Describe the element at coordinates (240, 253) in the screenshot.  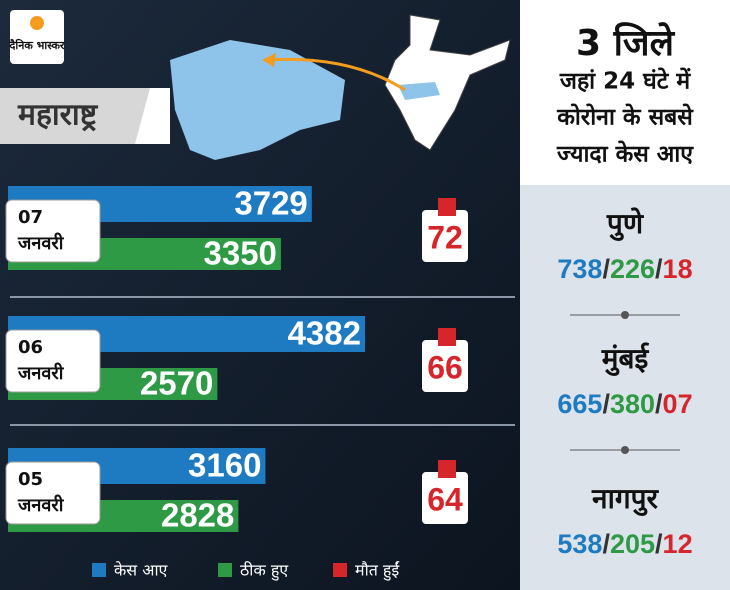
I see `bar-value: 3350` at that location.